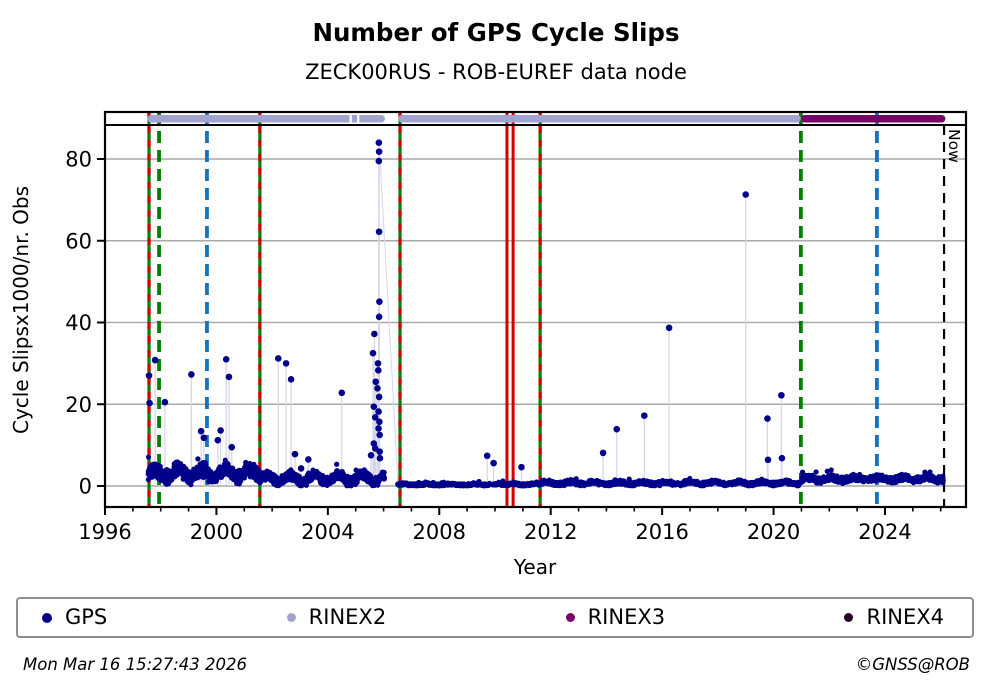 The height and width of the screenshot is (699, 992). I want to click on legend-item-gps: GPS, so click(74, 617).